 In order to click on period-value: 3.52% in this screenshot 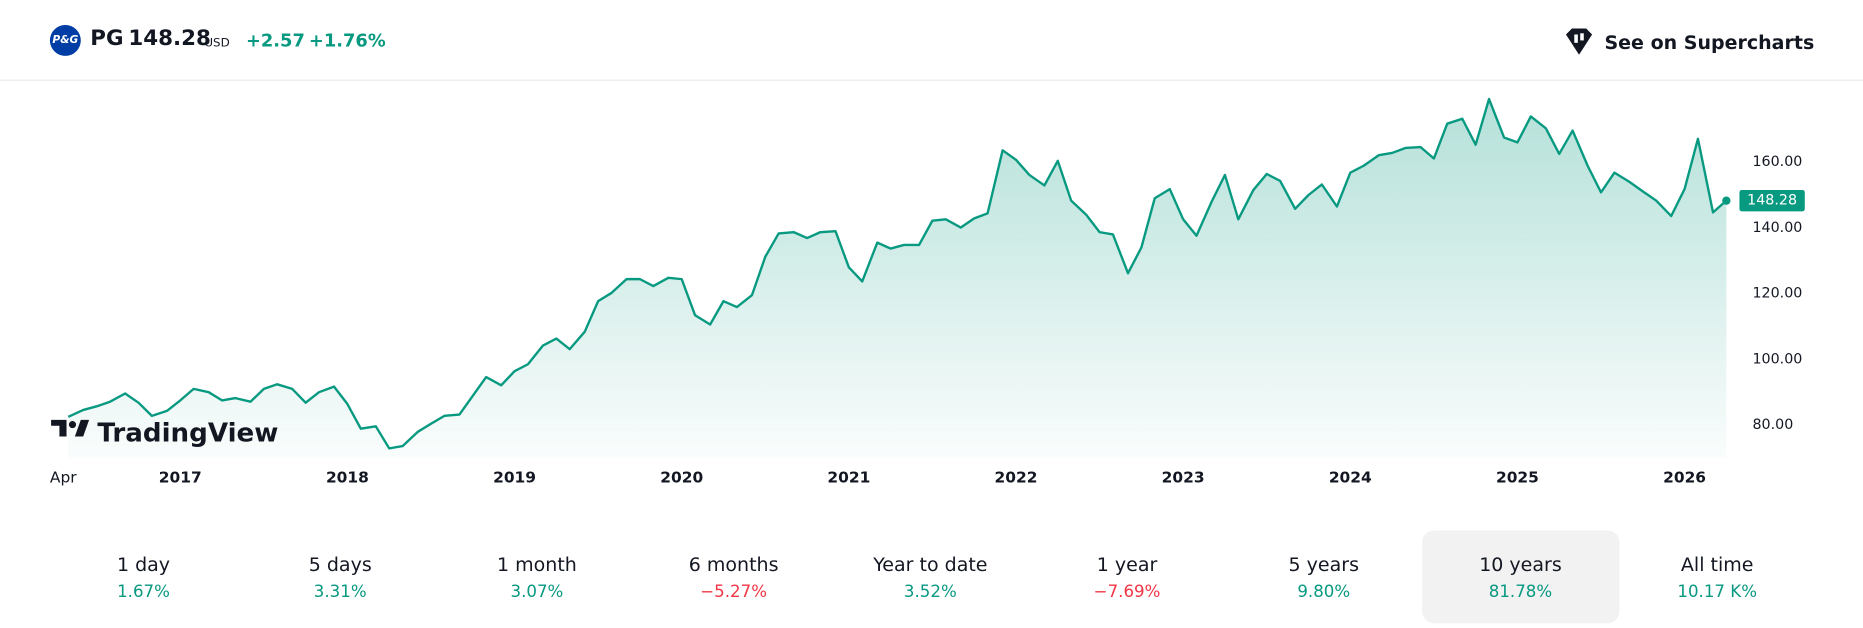, I will do `click(930, 592)`.